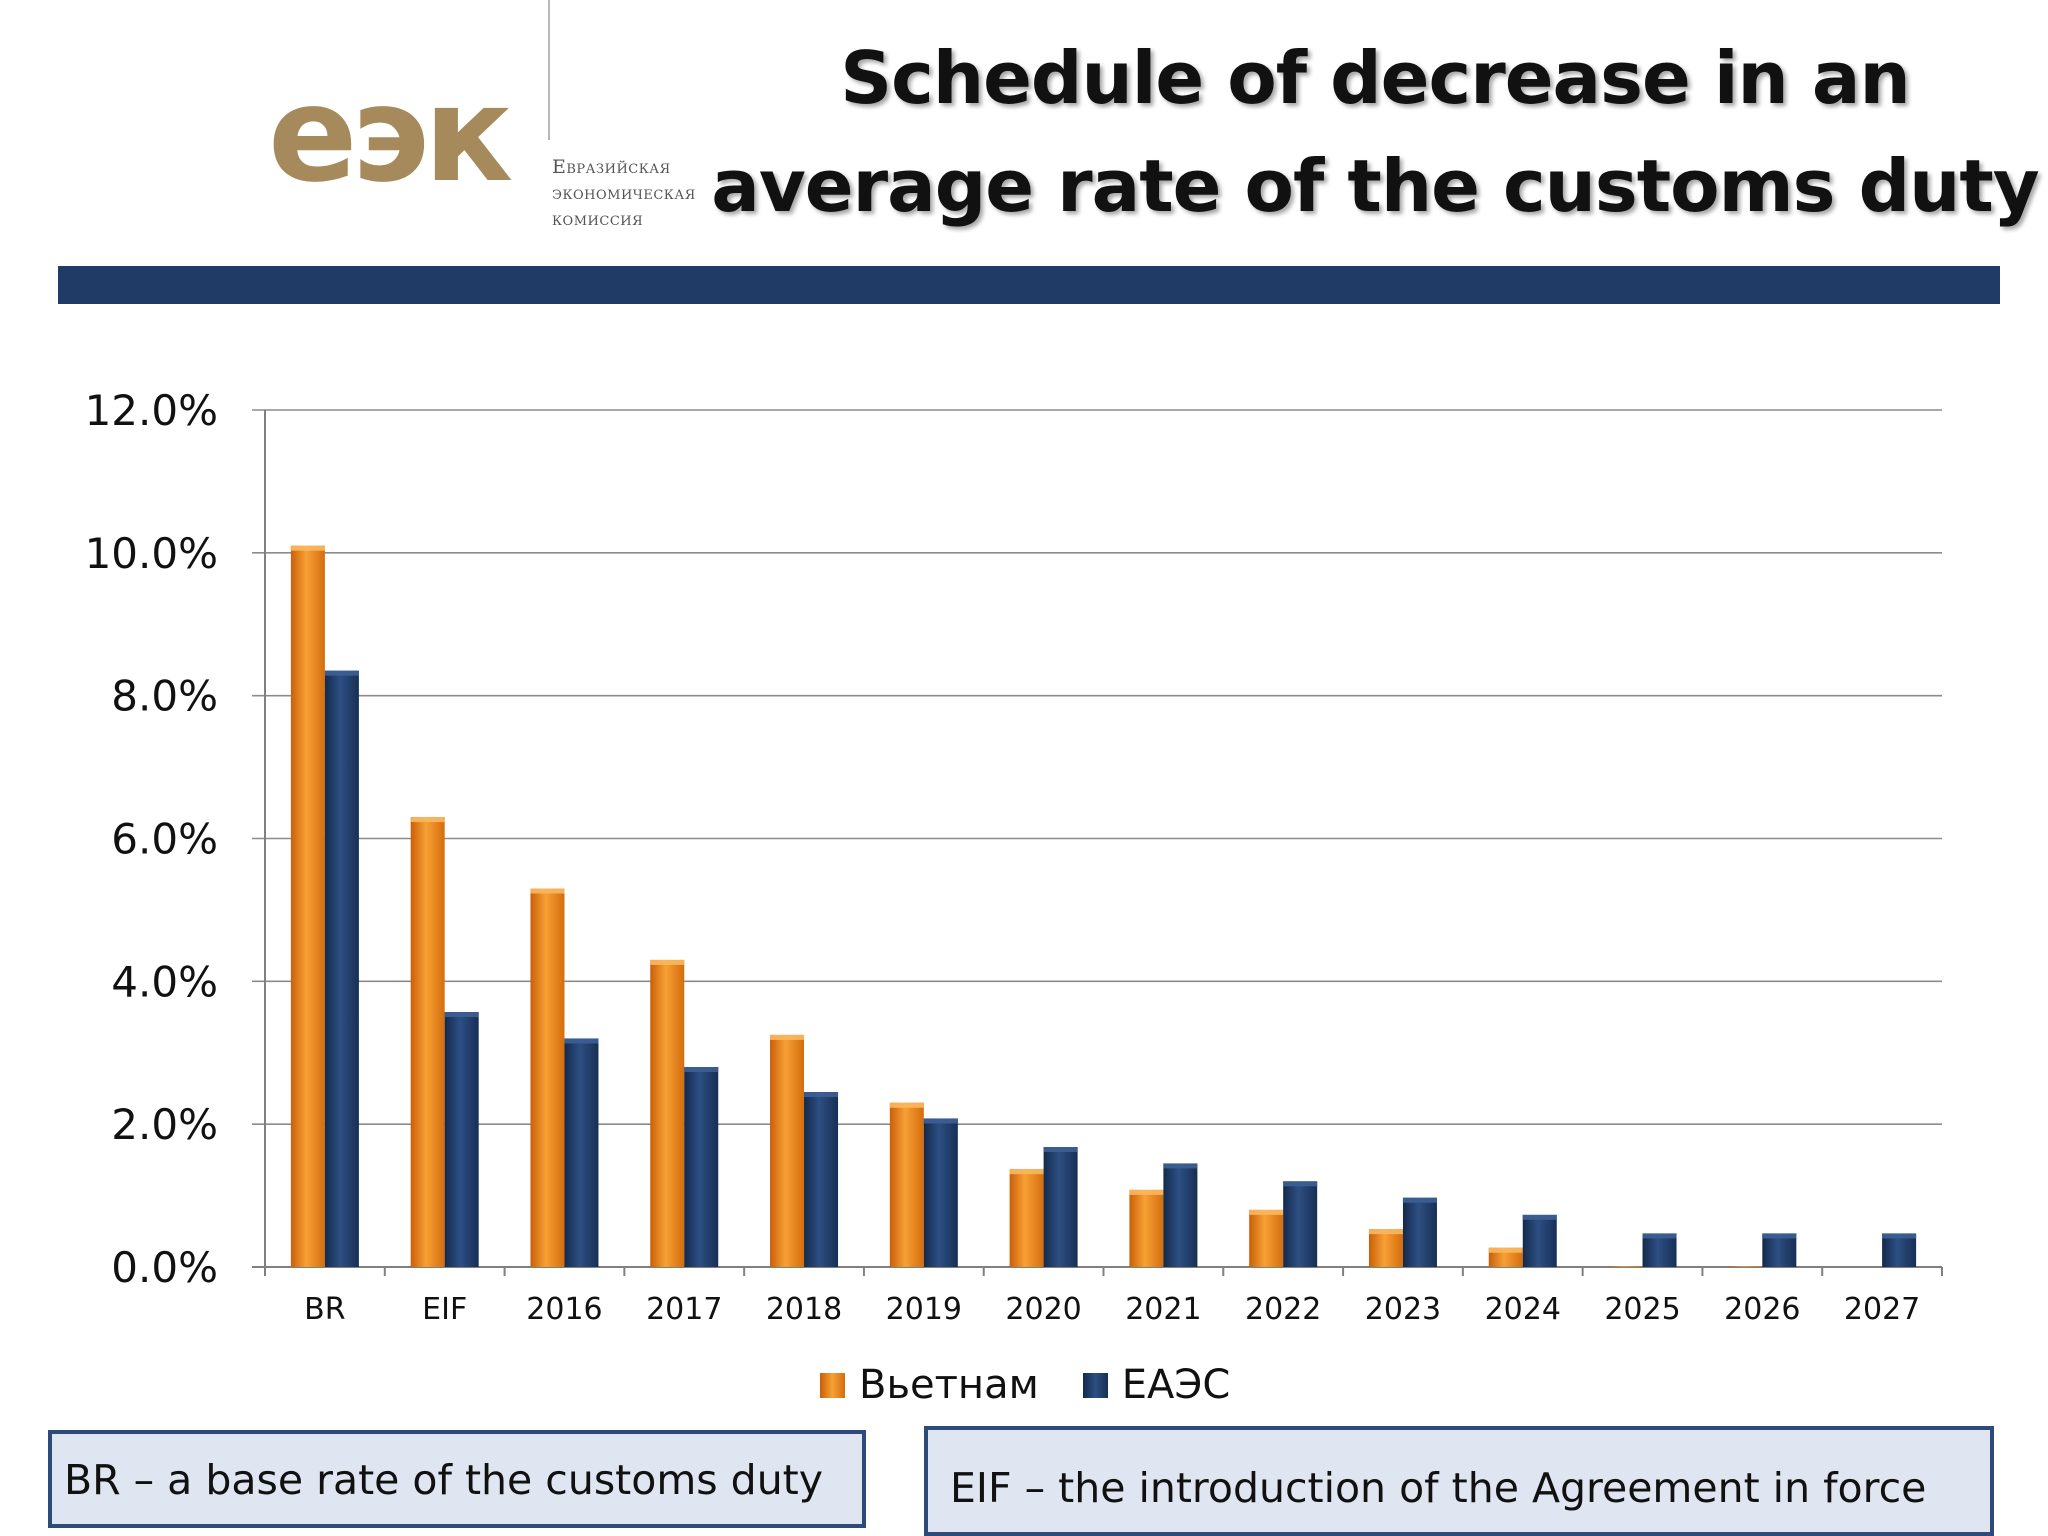  Describe the element at coordinates (547, 1077) in the screenshot. I see `bar-vietnam-2016` at that location.